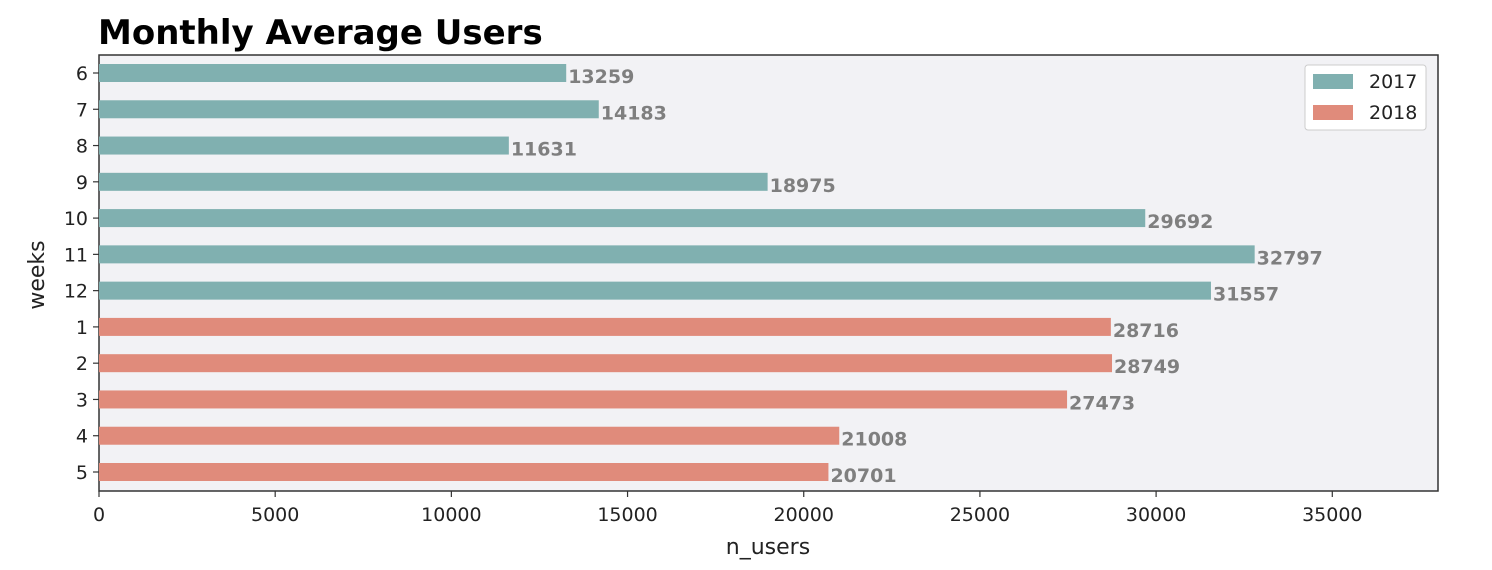  Describe the element at coordinates (82, 147) in the screenshot. I see `y-tick-label: 8` at that location.